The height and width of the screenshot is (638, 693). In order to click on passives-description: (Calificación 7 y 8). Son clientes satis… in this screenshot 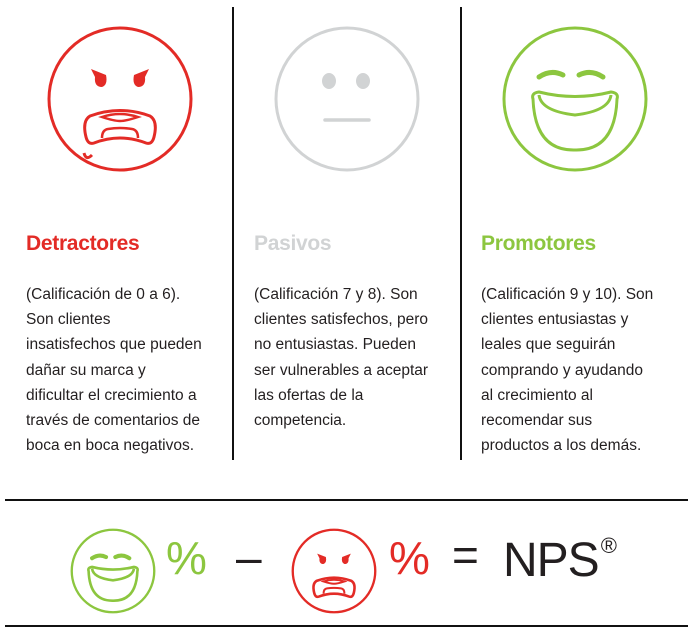, I will do `click(341, 357)`.